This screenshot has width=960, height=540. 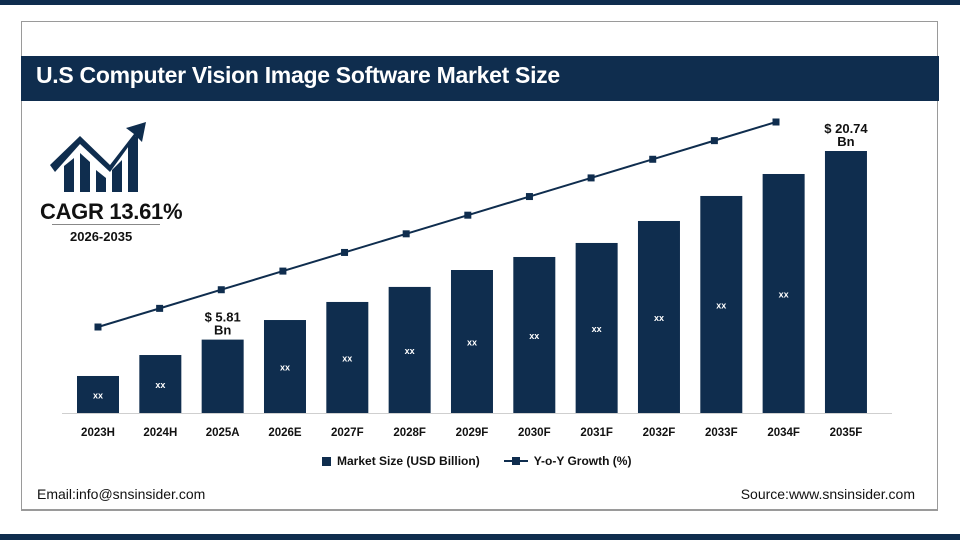 What do you see at coordinates (846, 128) in the screenshot?
I see `value-annotation: $ 20.74` at bounding box center [846, 128].